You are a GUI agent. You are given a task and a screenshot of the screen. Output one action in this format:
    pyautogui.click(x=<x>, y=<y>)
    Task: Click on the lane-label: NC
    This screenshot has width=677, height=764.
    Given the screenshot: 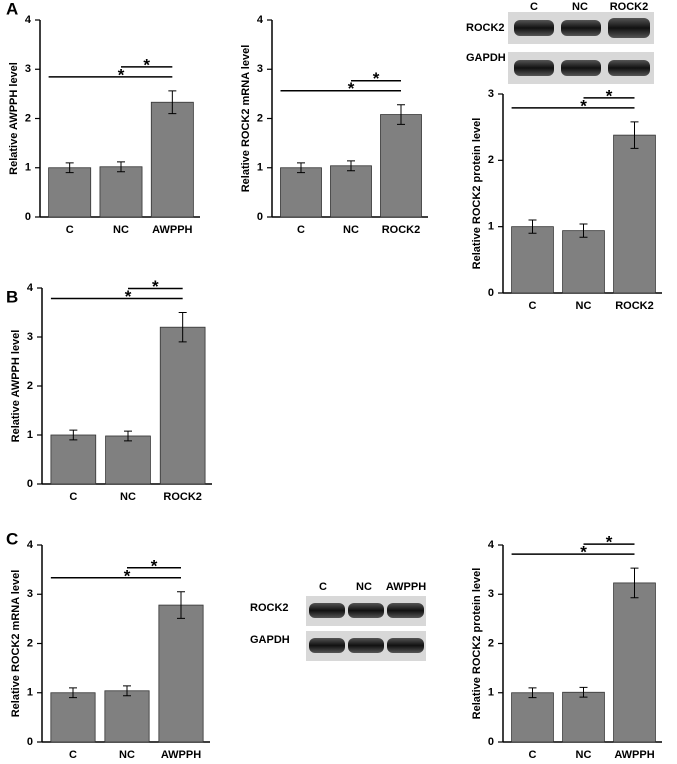 What is the action you would take?
    pyautogui.click(x=364, y=587)
    